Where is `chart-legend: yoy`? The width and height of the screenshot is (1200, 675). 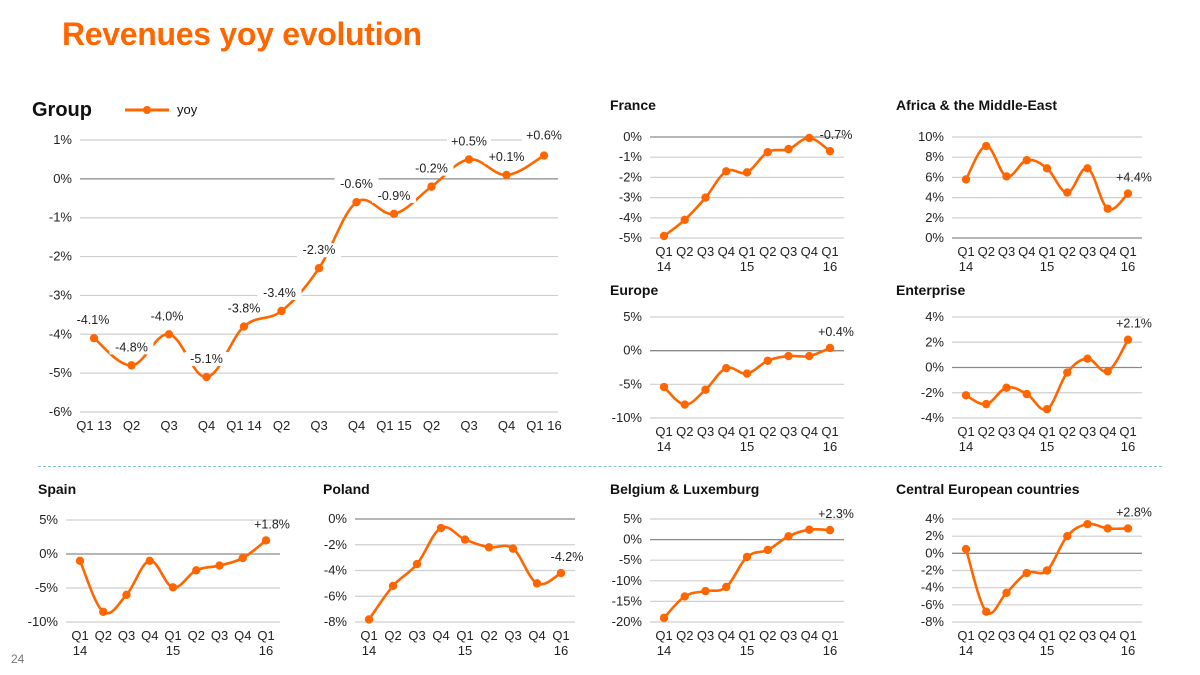
chart-legend: yoy is located at coordinates (161, 109).